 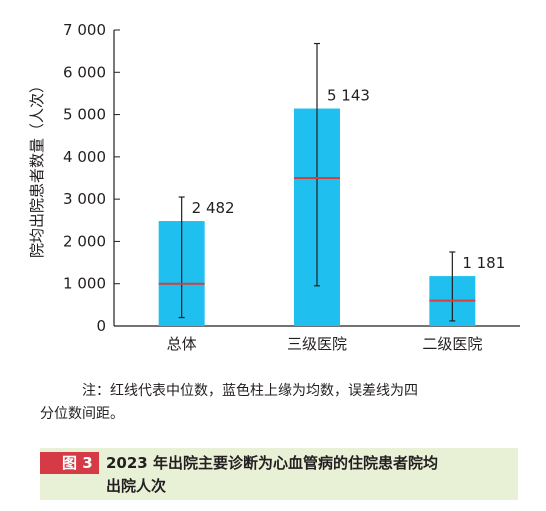 I want to click on data-label: 2 482, so click(x=213, y=208).